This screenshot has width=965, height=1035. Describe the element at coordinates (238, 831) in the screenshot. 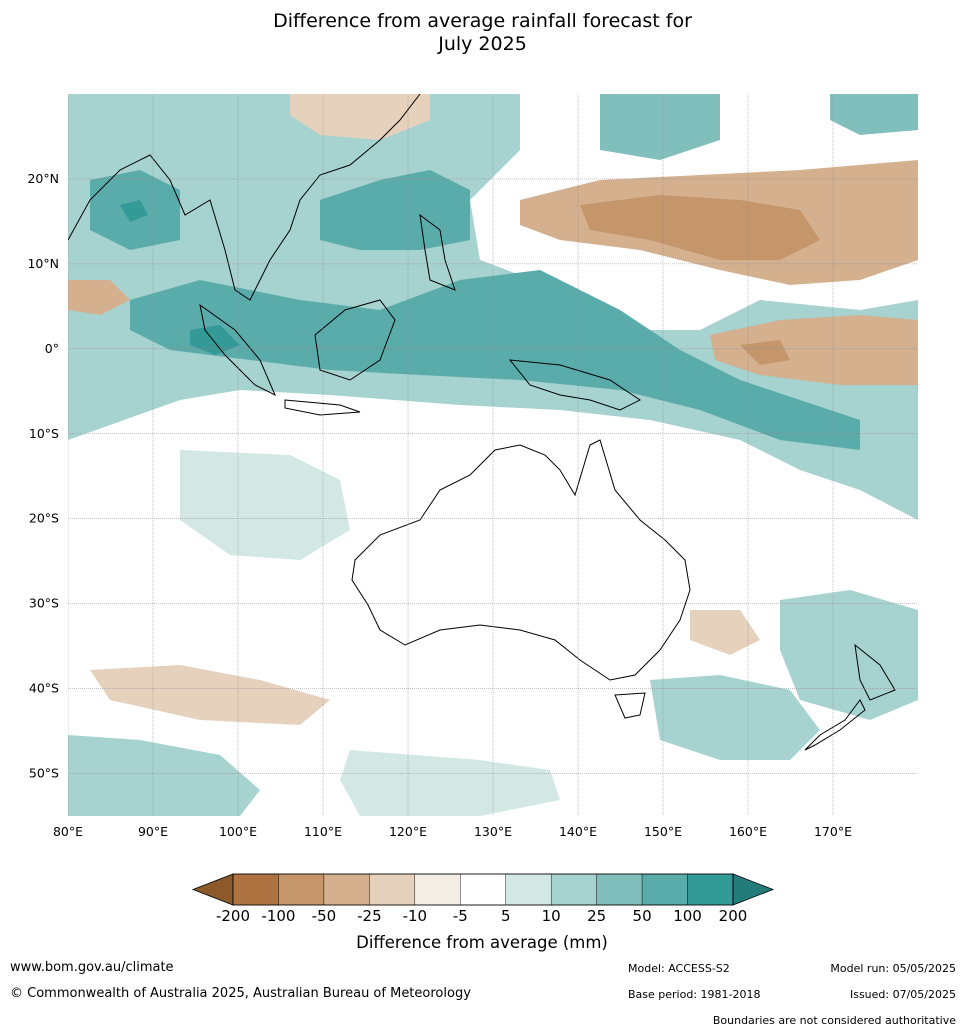

I see `lon-label: 100°E` at that location.